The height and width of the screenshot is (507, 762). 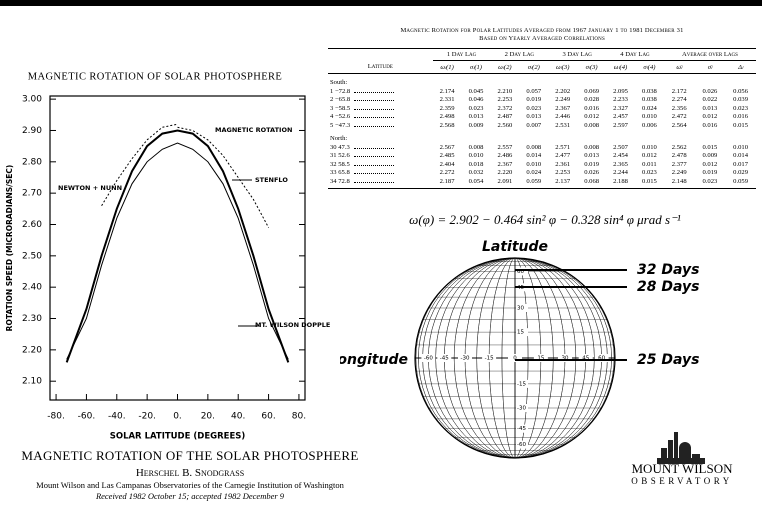 What do you see at coordinates (476, 147) in the screenshot?
I see `value-cell: 0.008` at bounding box center [476, 147].